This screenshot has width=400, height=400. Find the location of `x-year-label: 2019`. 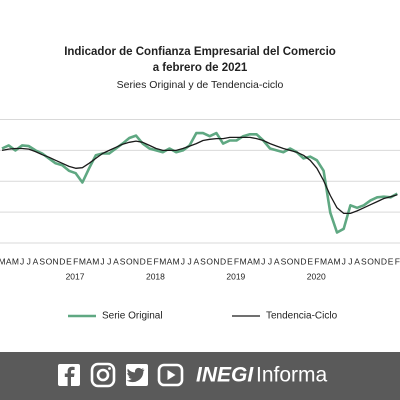

x-year-label: 2019 is located at coordinates (235, 276).